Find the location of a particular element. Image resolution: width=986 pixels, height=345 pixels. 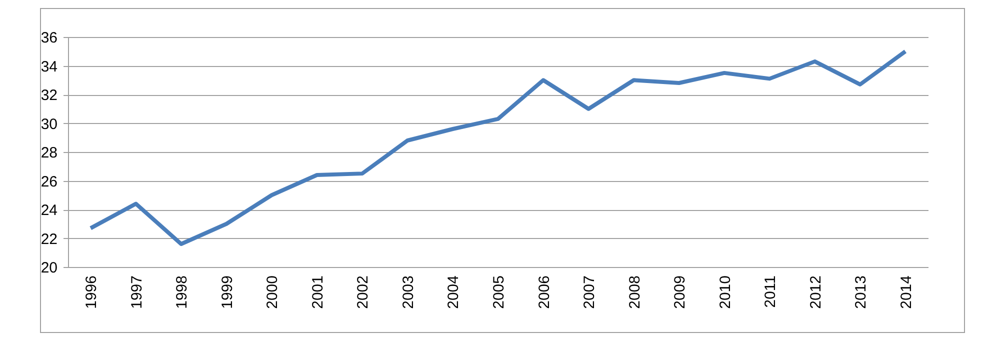

x-tick-label: 2003 is located at coordinates (408, 292).